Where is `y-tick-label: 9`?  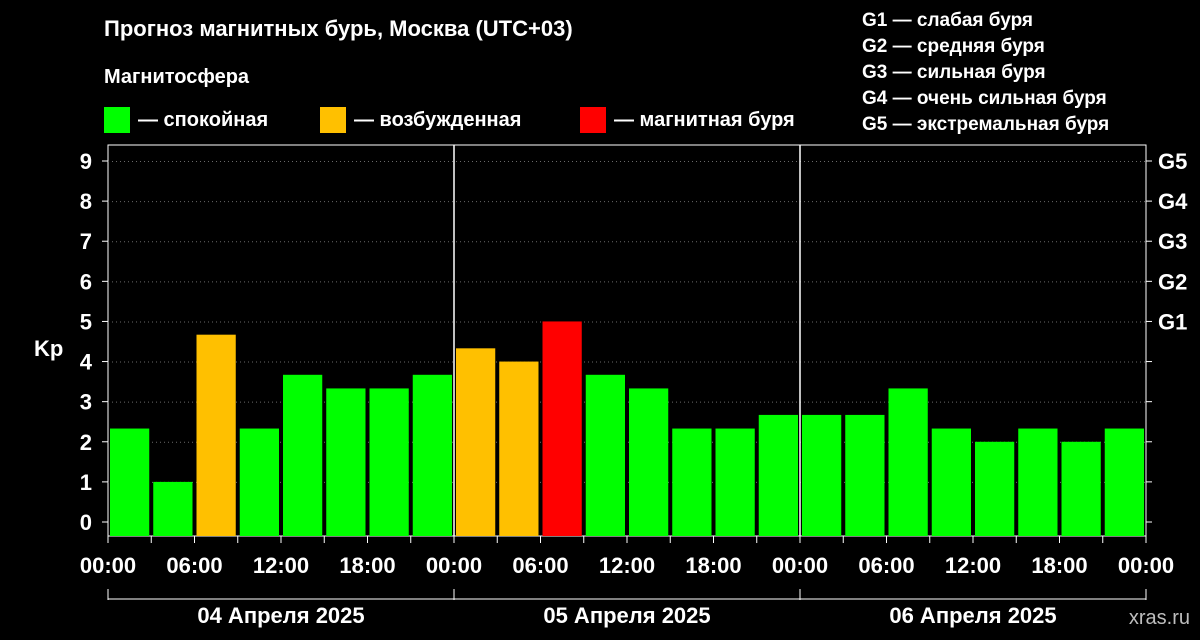
y-tick-label: 9 is located at coordinates (86, 161).